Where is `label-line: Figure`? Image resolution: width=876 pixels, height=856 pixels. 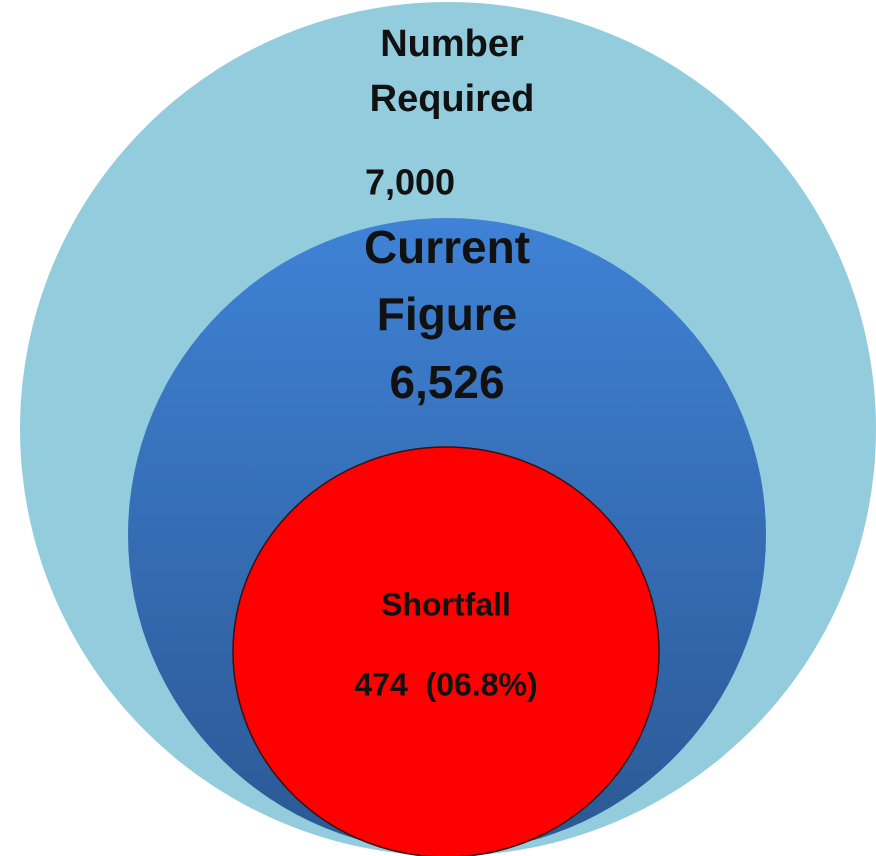
label-line: Figure is located at coordinates (447, 314).